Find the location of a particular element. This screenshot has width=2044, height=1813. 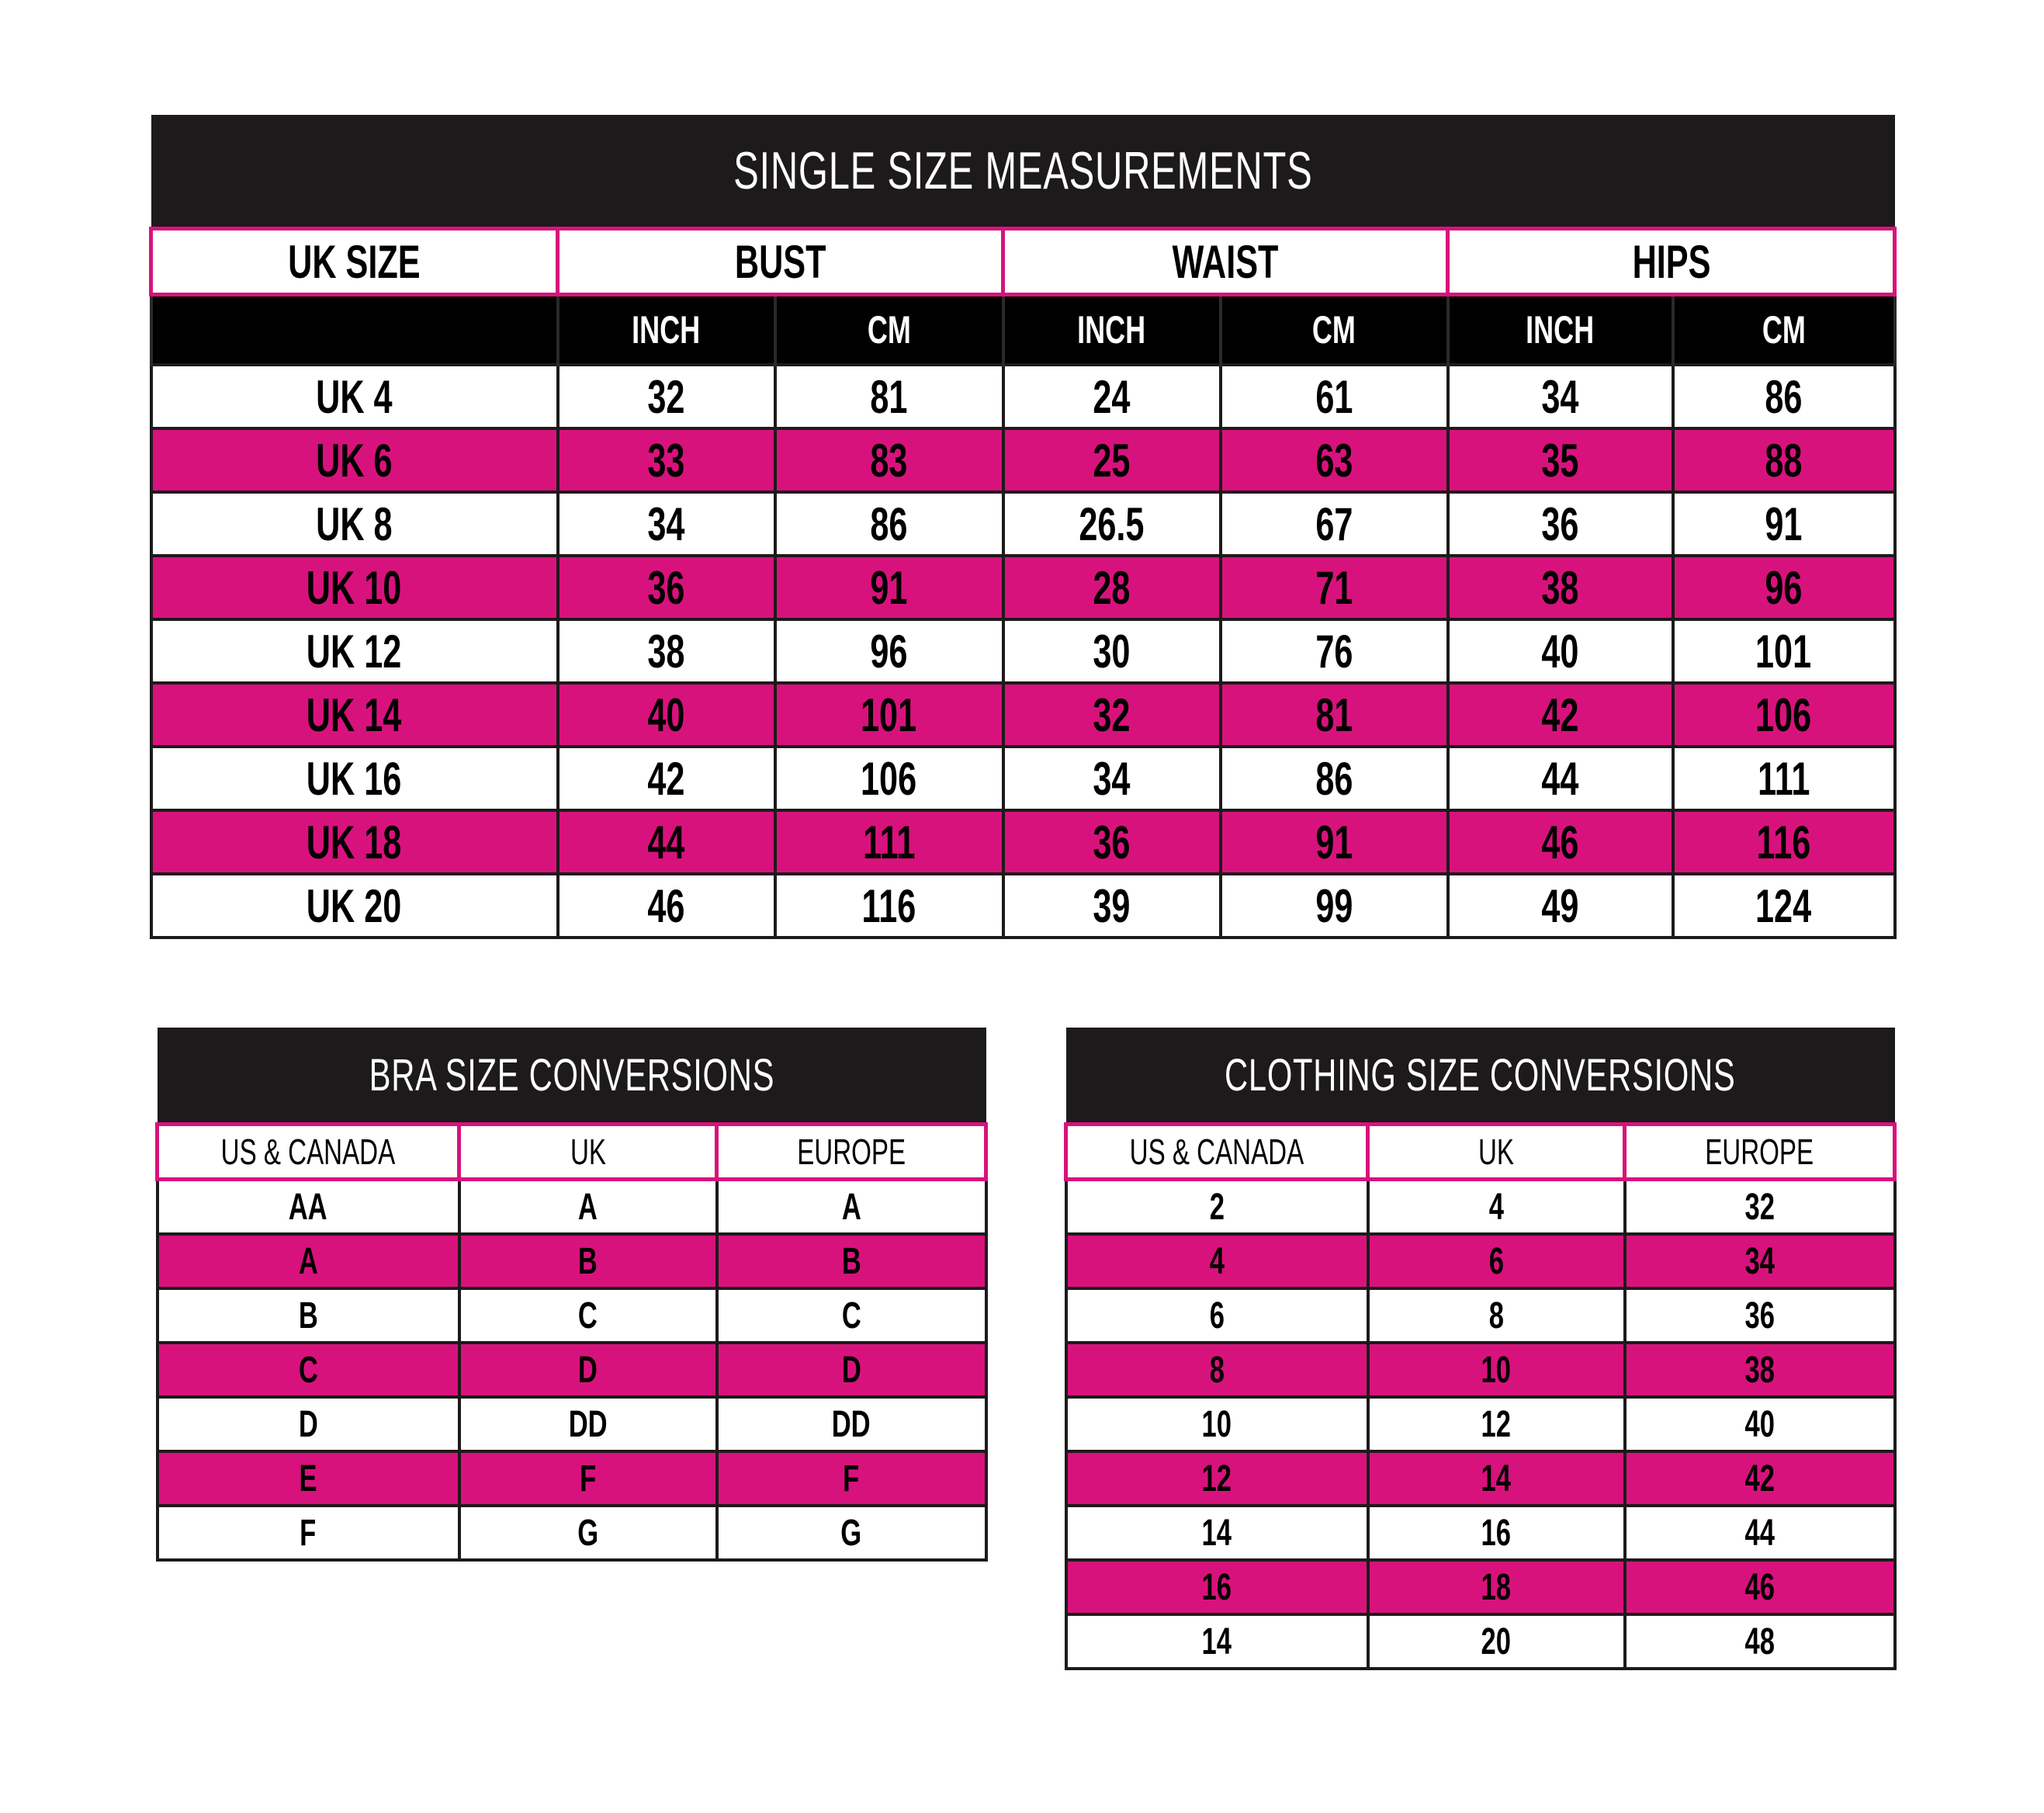

table-title-text: CLOTHING SIZE CONVERSIONS is located at coordinates (1480, 1075).